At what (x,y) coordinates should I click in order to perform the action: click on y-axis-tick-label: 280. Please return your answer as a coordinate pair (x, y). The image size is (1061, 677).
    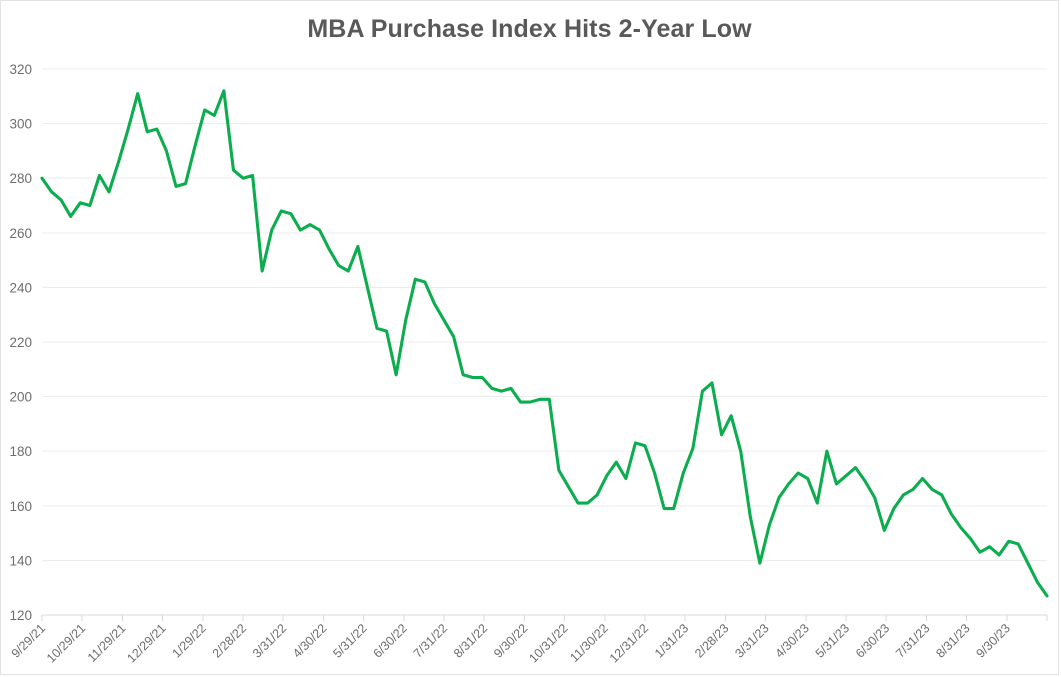
    Looking at the image, I should click on (20, 178).